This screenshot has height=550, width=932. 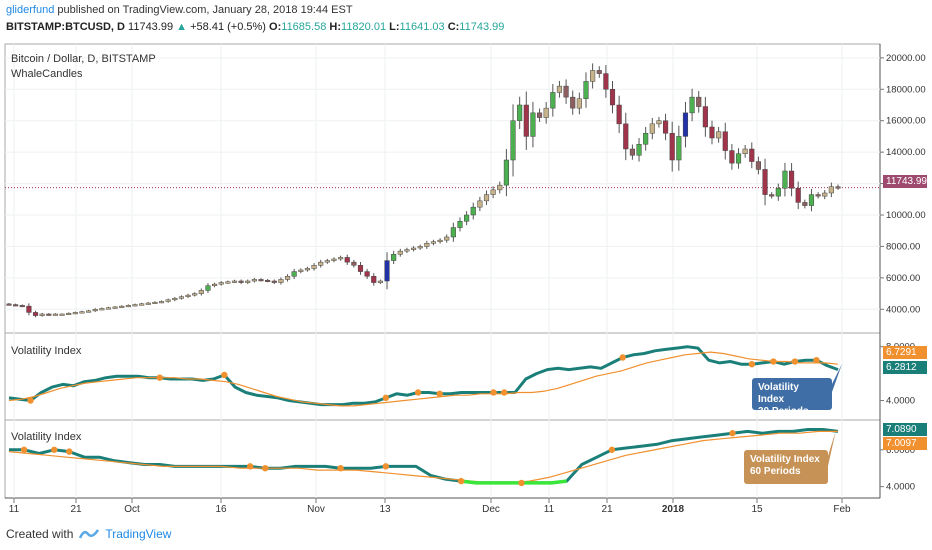 What do you see at coordinates (422, 27) in the screenshot?
I see `low-value: 11641.03` at bounding box center [422, 27].